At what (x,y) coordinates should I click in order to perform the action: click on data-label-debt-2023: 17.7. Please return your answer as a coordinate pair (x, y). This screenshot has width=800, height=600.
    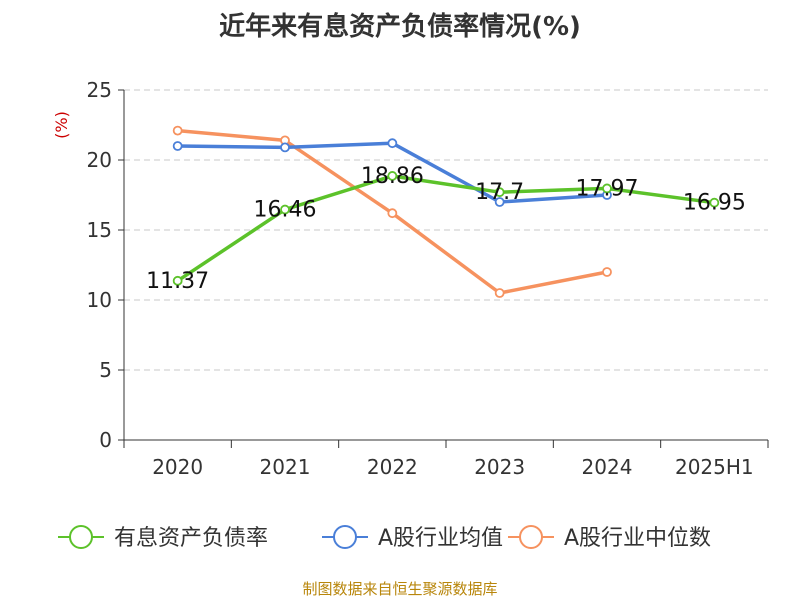
    Looking at the image, I should click on (499, 192).